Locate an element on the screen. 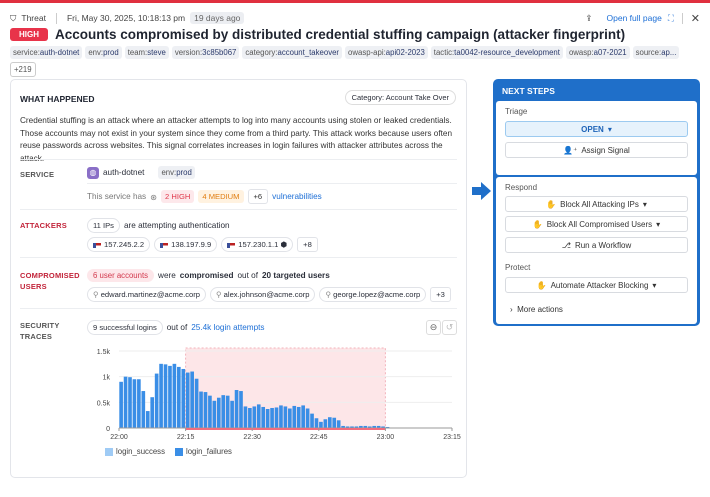 This screenshot has height=497, width=710. tag: env:prod is located at coordinates (103, 52).